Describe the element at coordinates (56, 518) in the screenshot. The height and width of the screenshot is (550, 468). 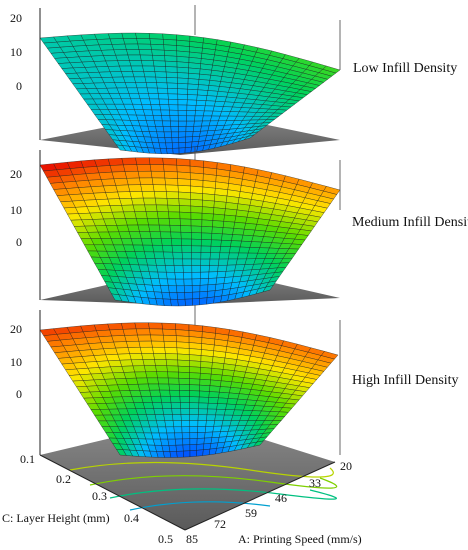
I see `c-axis-title: C: Layer Height (mm)` at that location.